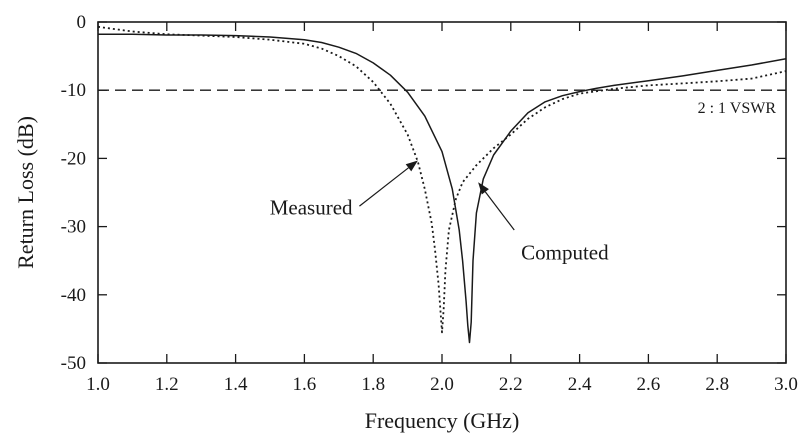 The width and height of the screenshot is (801, 444). I want to click on x-tick-label: 1.4, so click(236, 384).